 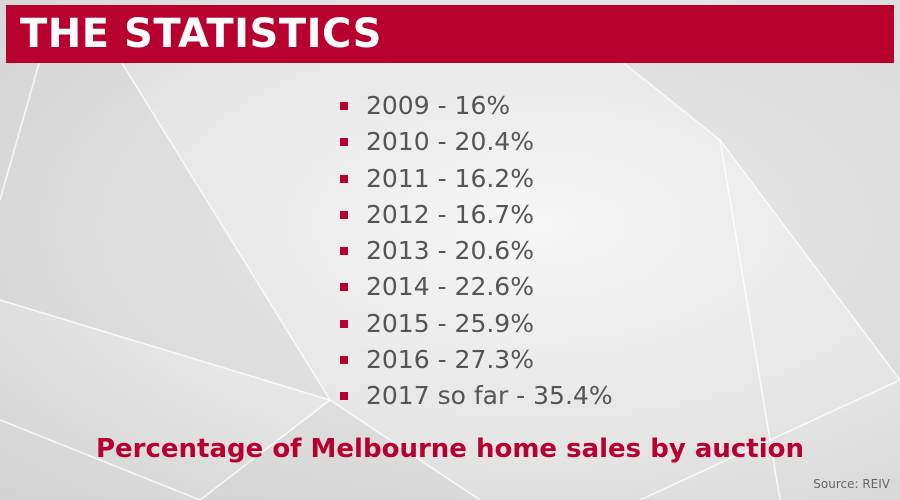 I want to click on item-text: 2016 - 27.3%, so click(x=450, y=360).